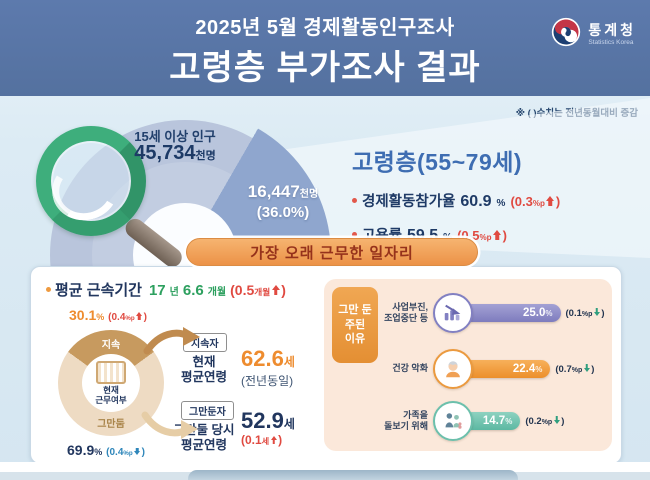 This screenshot has height=480, width=650. Describe the element at coordinates (207, 410) in the screenshot. I see `quitter-tag: 그만둔자` at that location.